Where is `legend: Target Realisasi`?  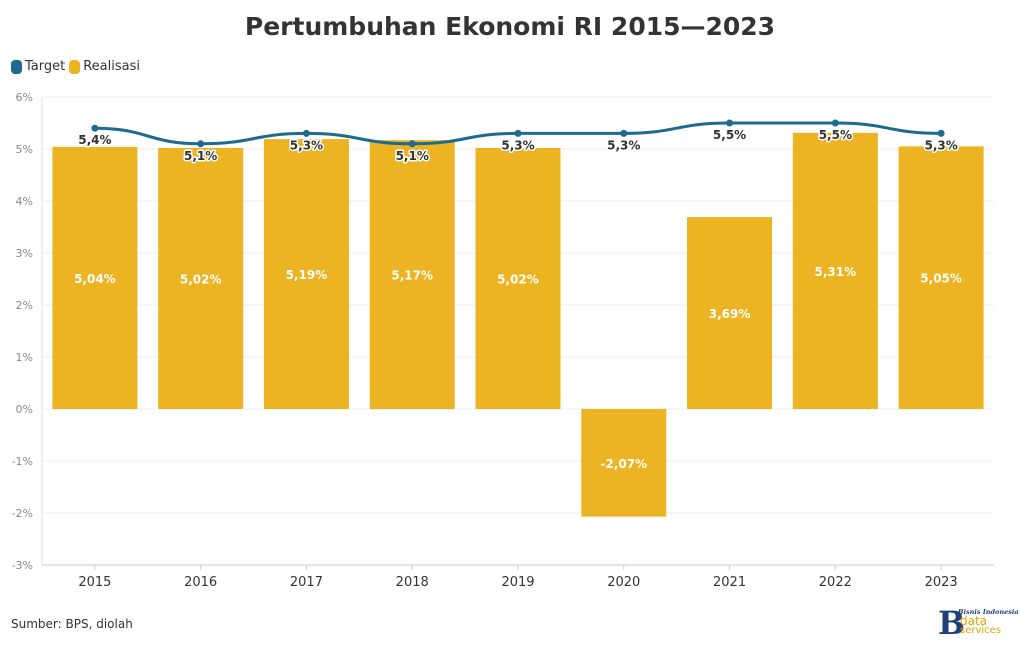 legend: Target Realisasi is located at coordinates (77, 66).